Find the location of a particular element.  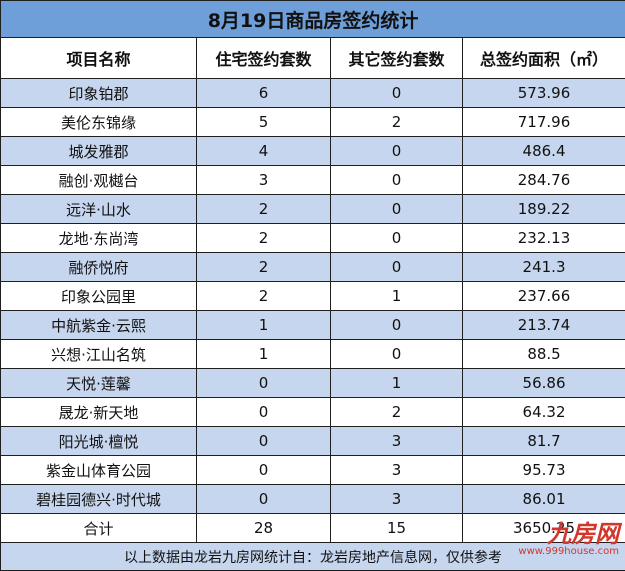

column-header: 总签约面积（㎡） is located at coordinates (544, 58).